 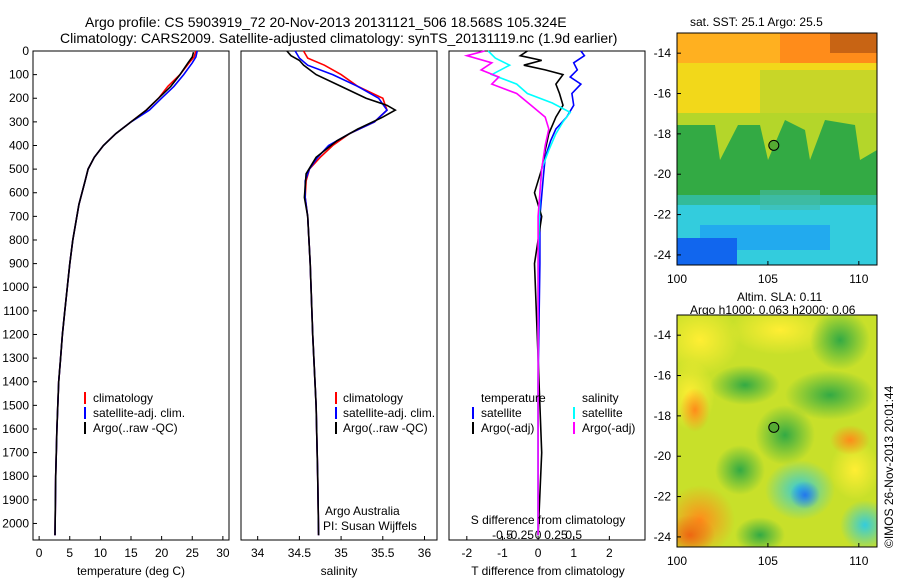 I want to click on depth-tick-label: 2000, so click(x=15, y=523).